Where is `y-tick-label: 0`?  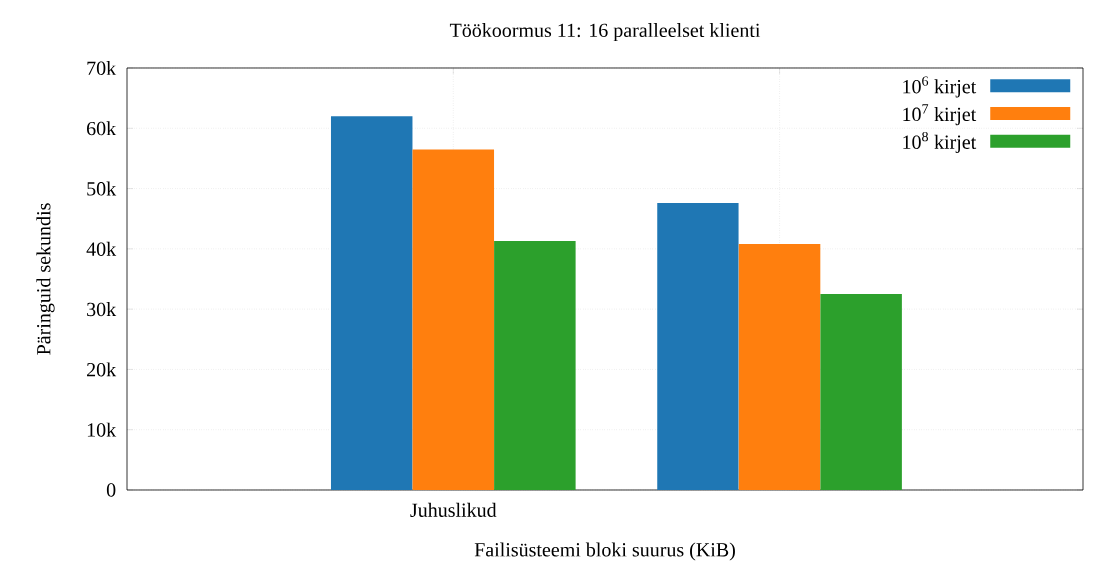
y-tick-label: 0 is located at coordinates (111, 490).